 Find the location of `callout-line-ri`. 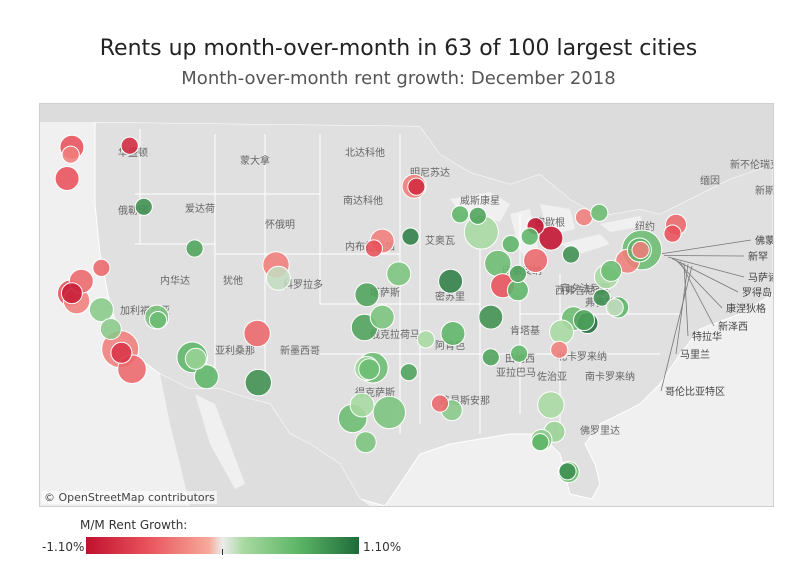

callout-line-ri is located at coordinates (705, 275).